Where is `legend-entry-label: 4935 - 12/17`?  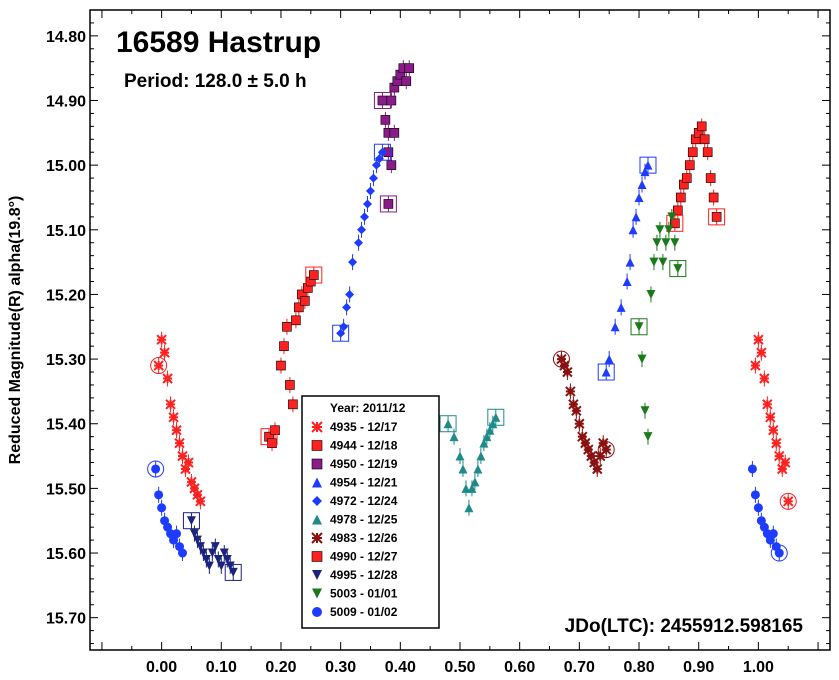 legend-entry-label: 4935 - 12/17 is located at coordinates (364, 427).